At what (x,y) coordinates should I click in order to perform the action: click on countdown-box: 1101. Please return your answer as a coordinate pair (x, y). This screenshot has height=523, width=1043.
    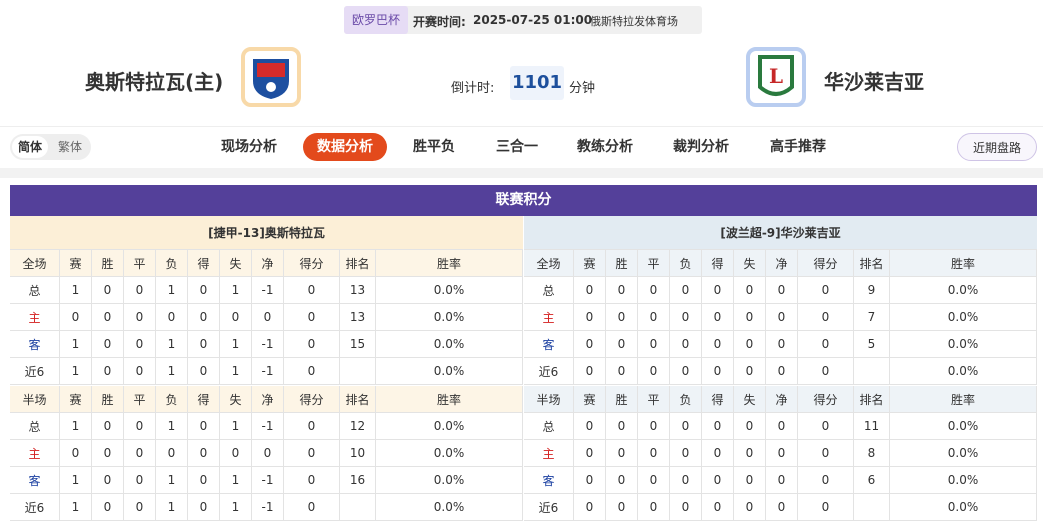
    Looking at the image, I should click on (537, 83).